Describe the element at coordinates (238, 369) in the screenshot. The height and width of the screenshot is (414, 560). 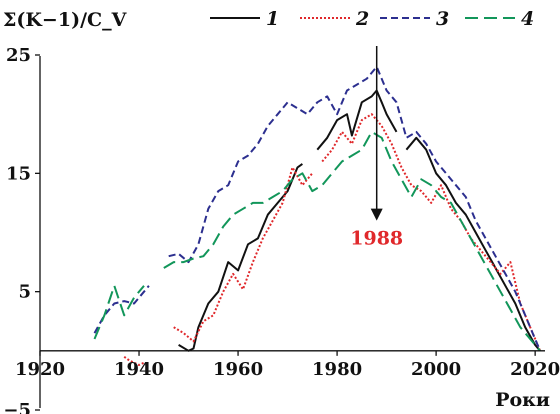
I see `x-tick-label: 1960` at that location.